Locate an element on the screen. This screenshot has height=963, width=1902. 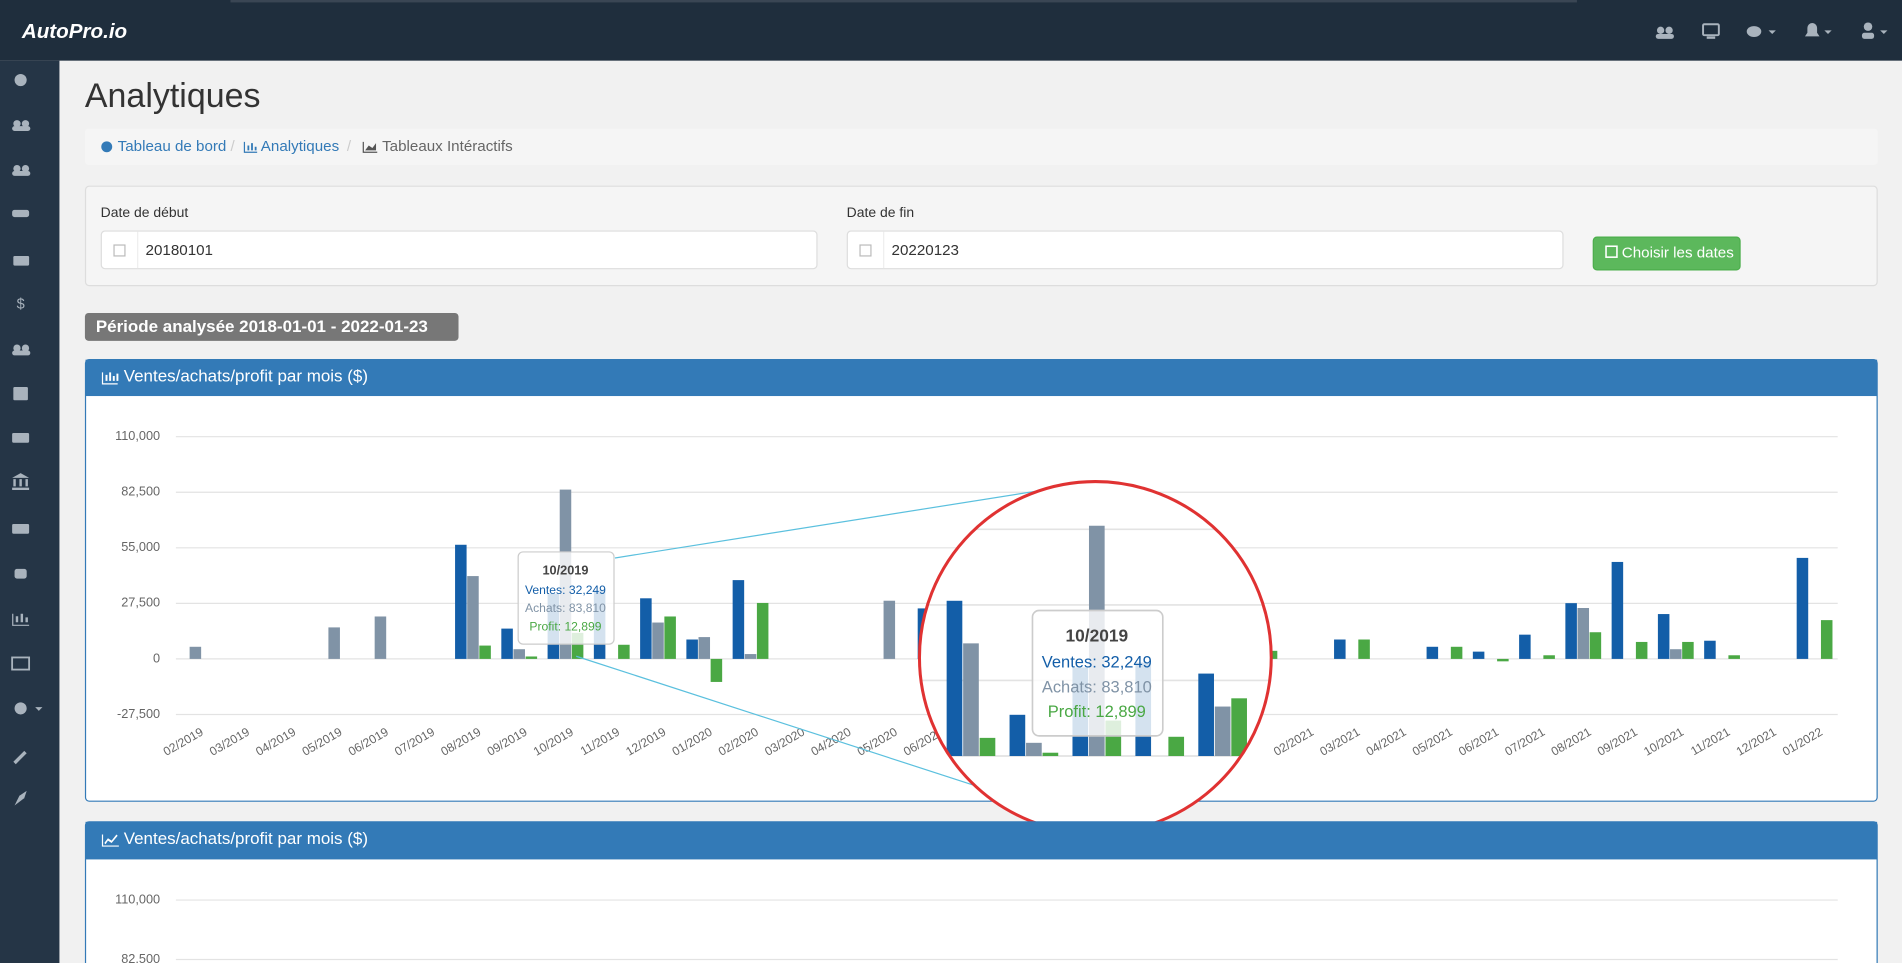
navbar is located at coordinates (951, 30).